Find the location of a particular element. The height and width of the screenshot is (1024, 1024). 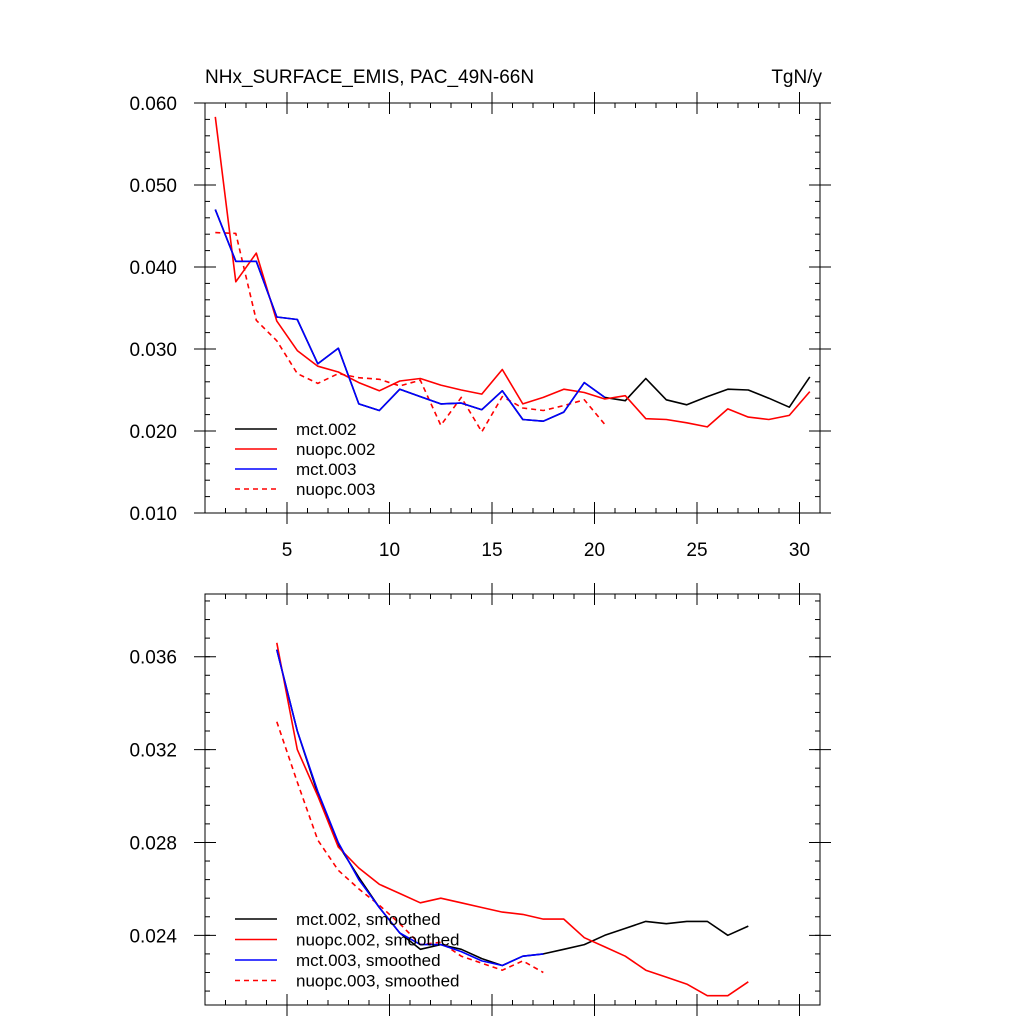

y-tick-label: 0.040 is located at coordinates (153, 268).